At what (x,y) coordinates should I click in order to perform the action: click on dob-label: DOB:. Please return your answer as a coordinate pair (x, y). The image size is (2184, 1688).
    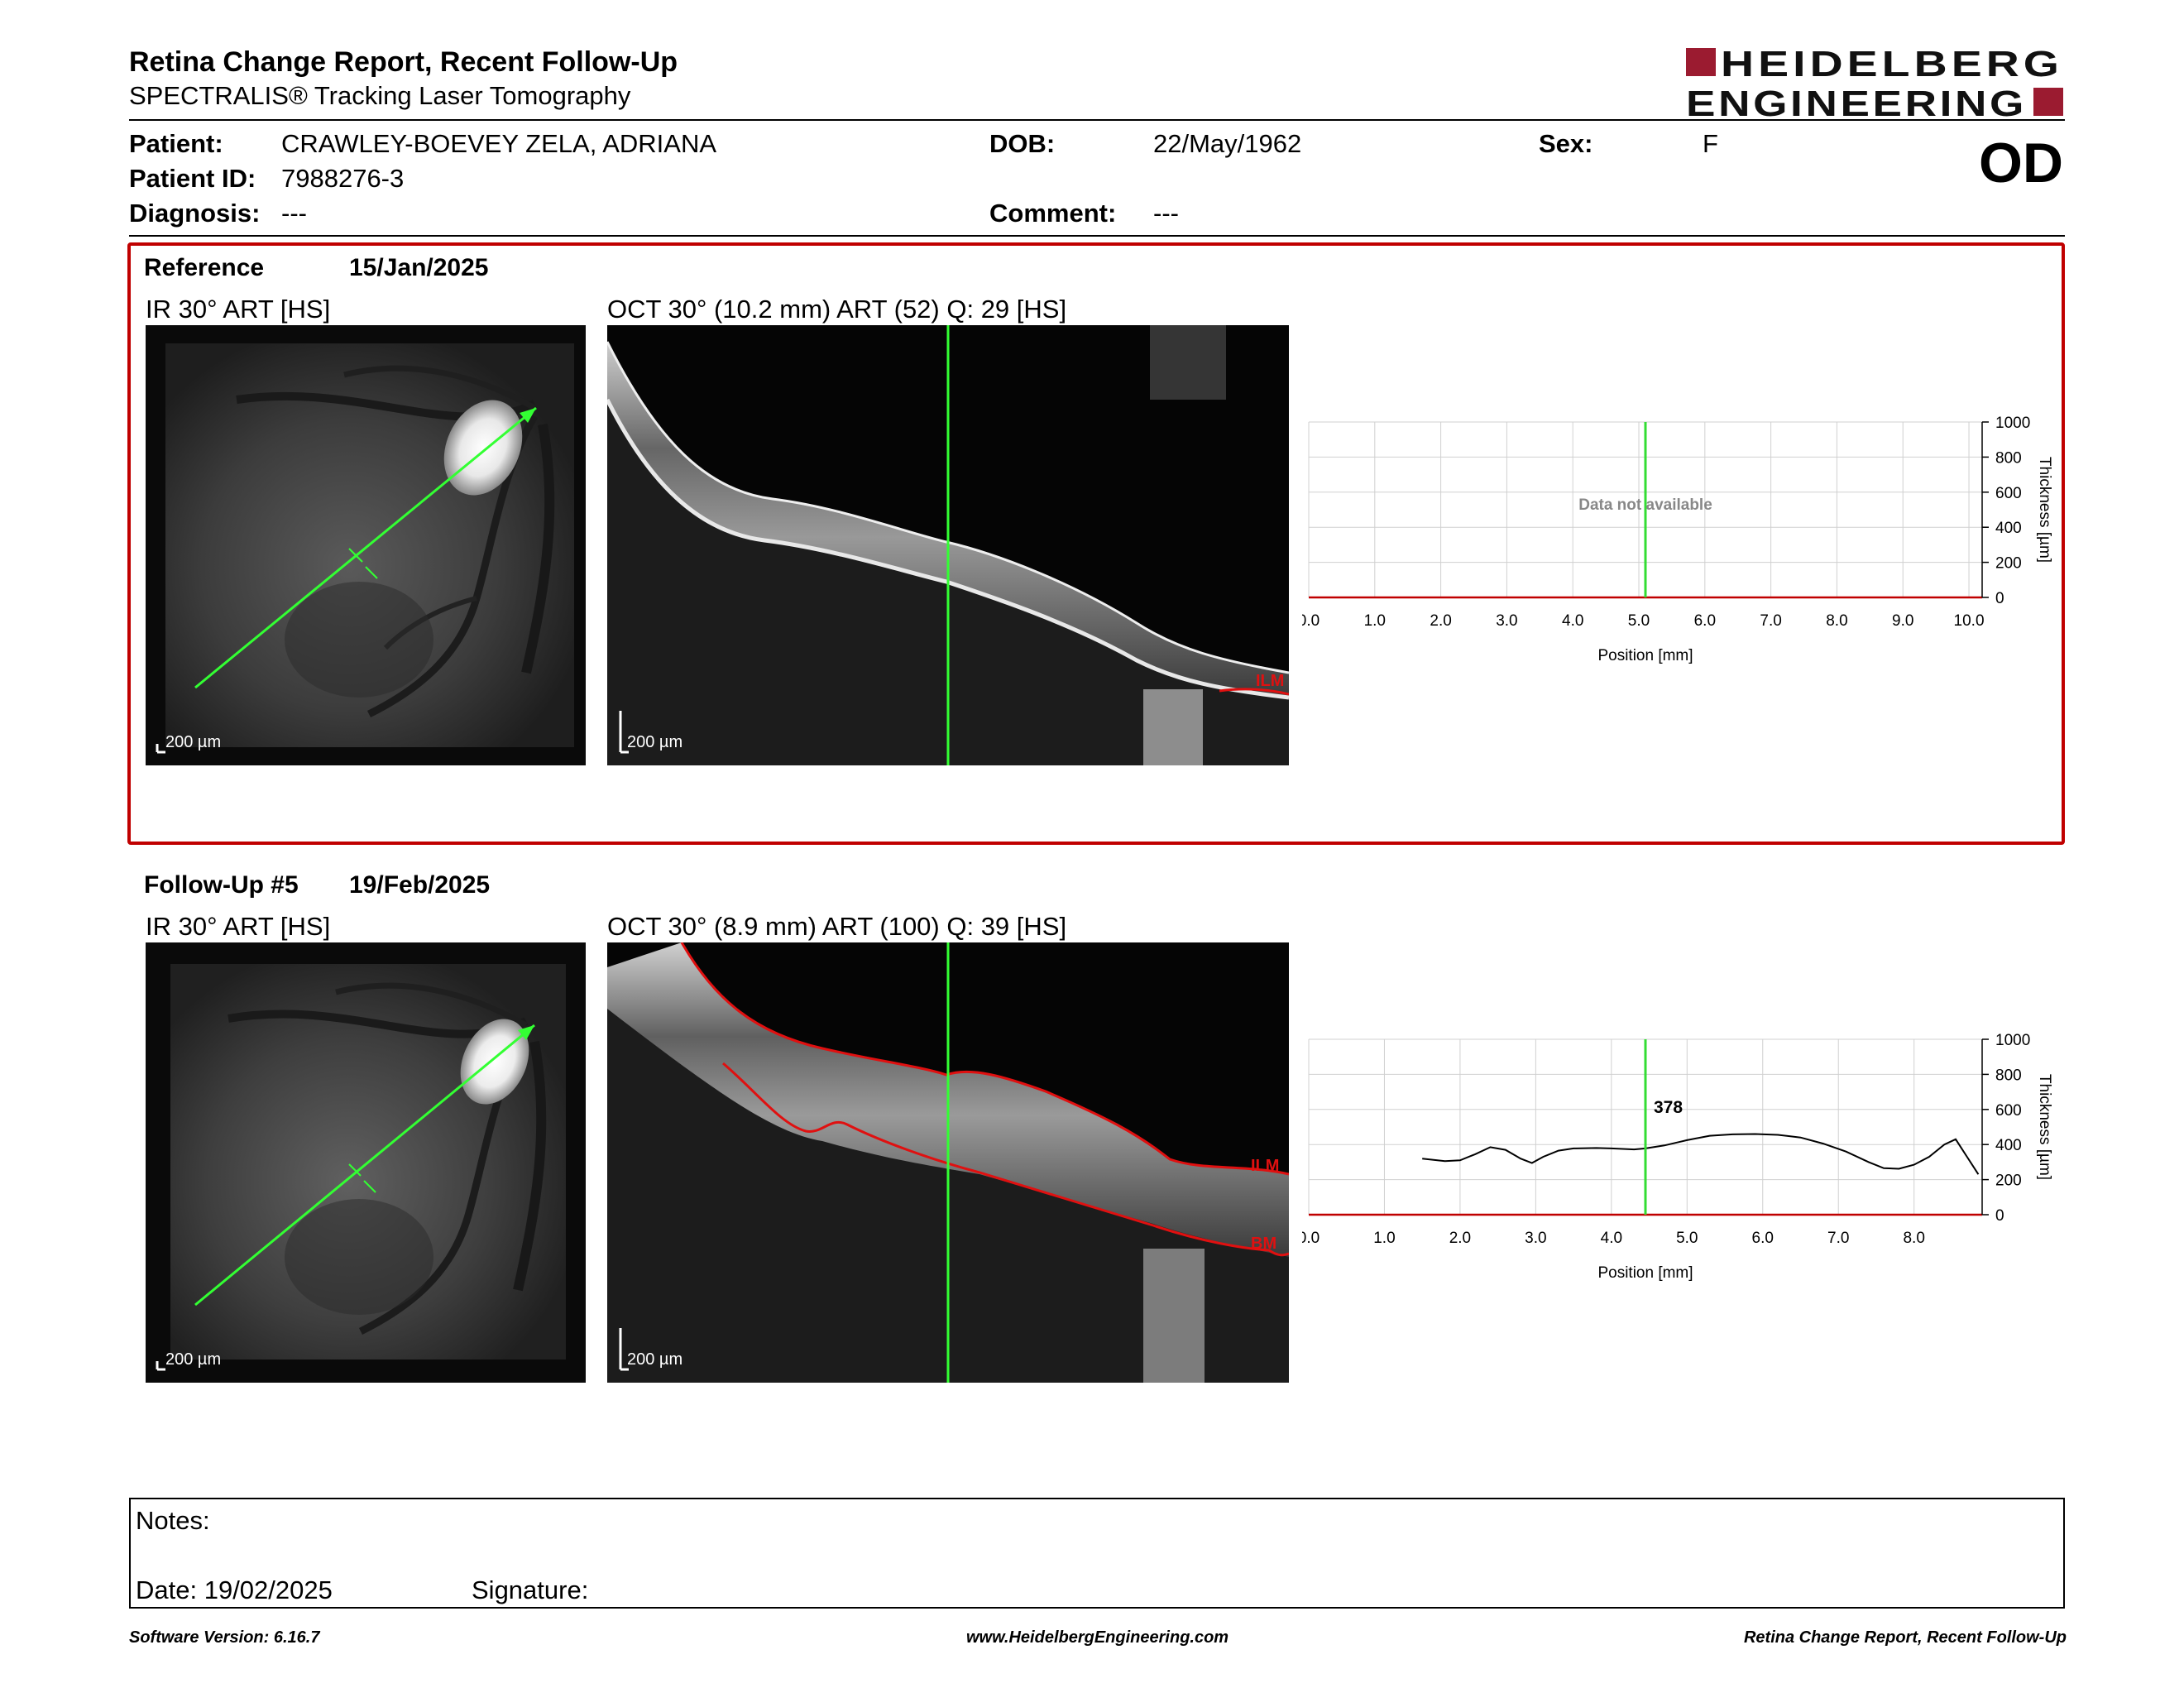
    Looking at the image, I should click on (1022, 143).